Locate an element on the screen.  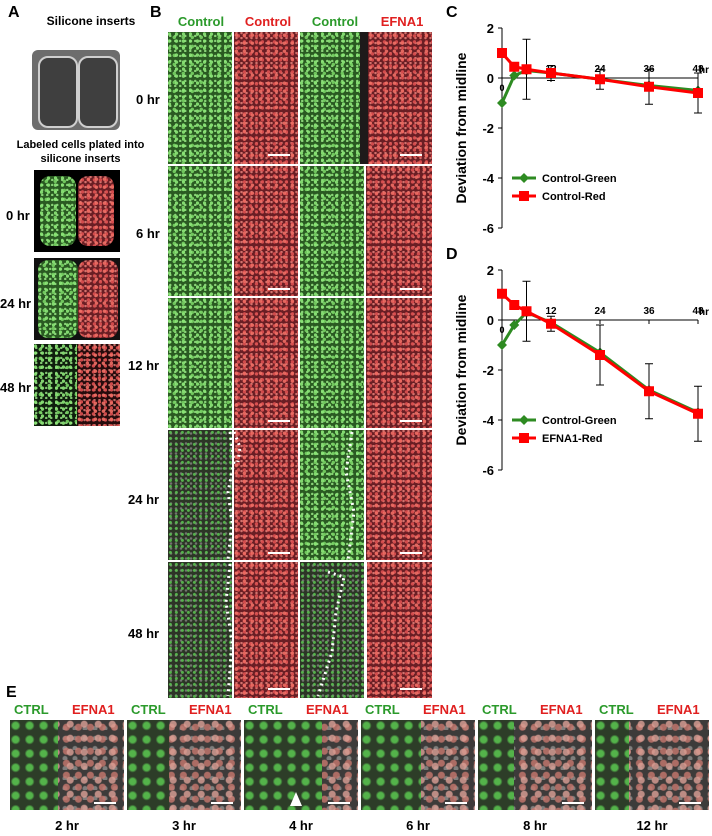
panel-e-time-label: 4 hr is located at coordinates (301, 825).